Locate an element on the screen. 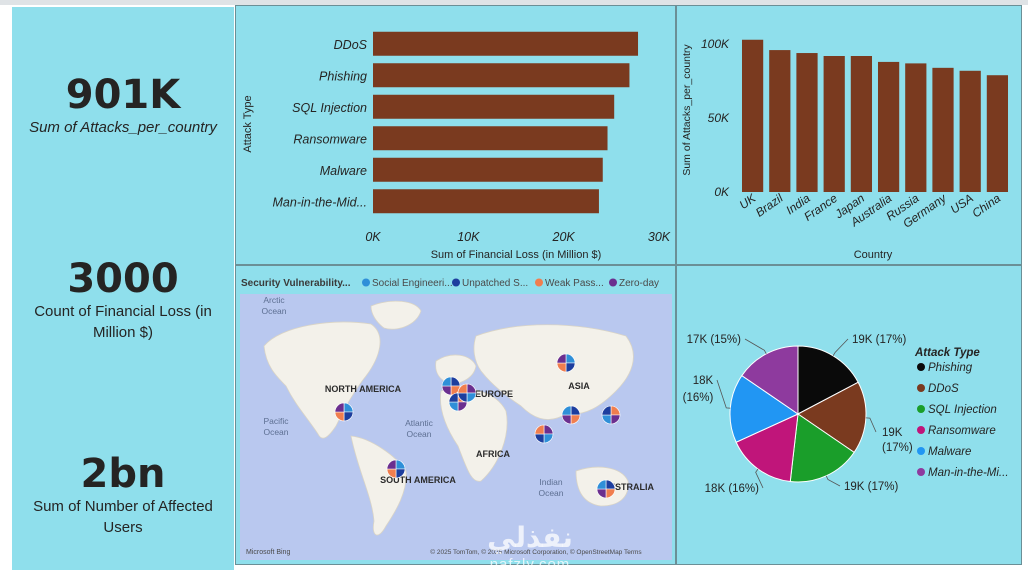  pie-legend-item: Phishing is located at coordinates (950, 368).